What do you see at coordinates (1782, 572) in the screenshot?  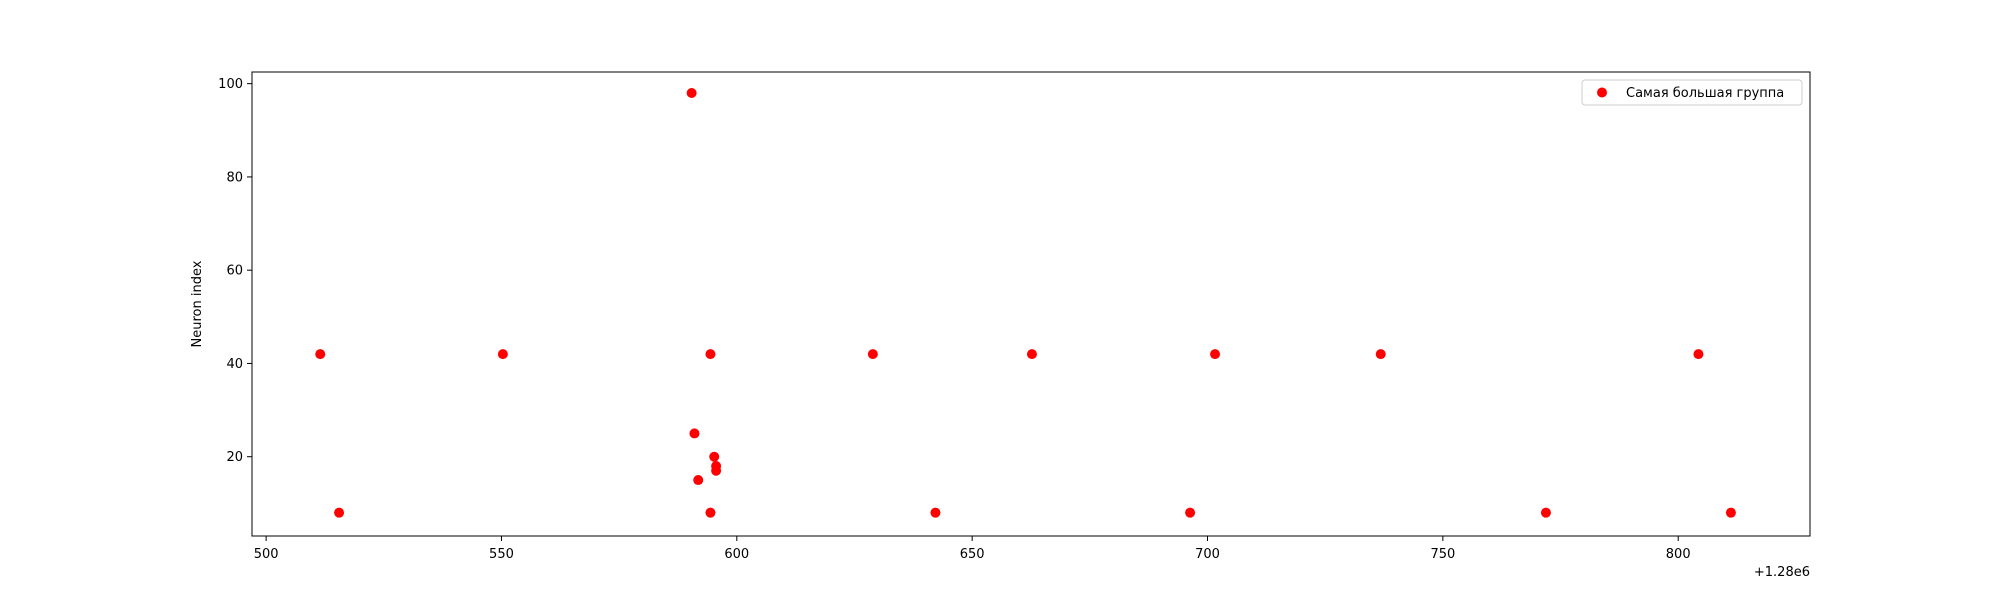 I see `x-axis-offset-text: +1.28e6` at bounding box center [1782, 572].